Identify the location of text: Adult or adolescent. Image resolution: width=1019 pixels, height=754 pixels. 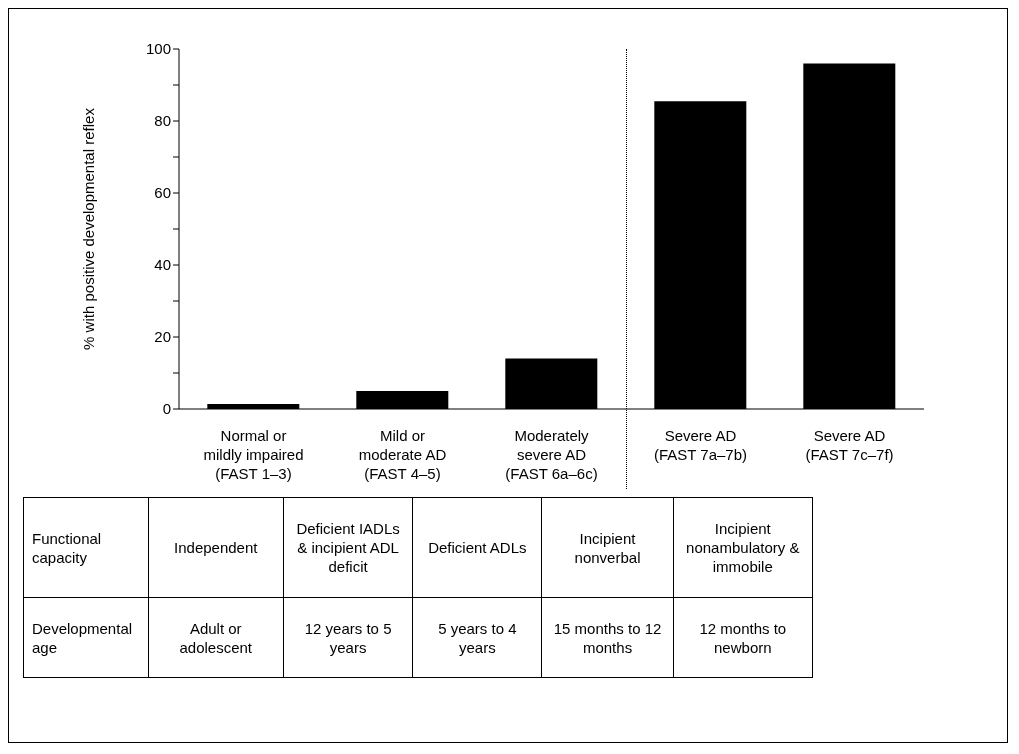
(216, 637).